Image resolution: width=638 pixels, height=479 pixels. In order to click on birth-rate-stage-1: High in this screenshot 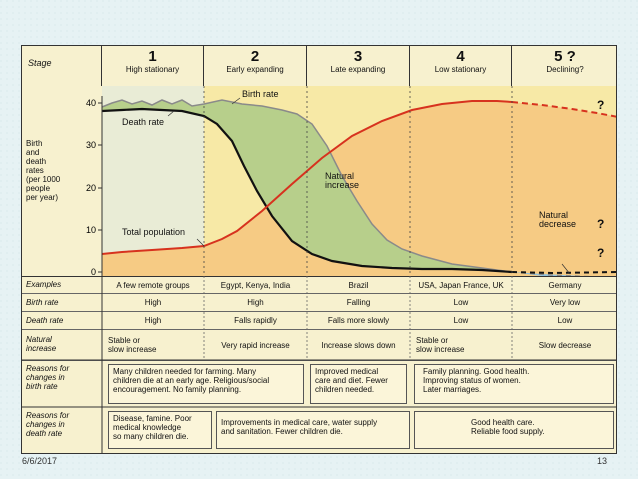, I will do `click(153, 302)`.